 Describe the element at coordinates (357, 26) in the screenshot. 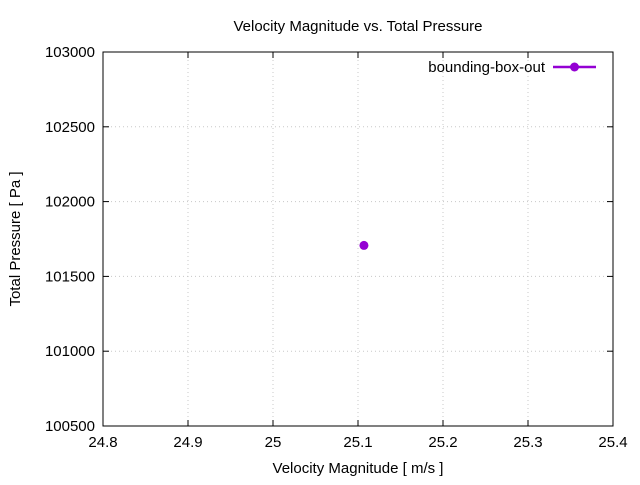

I see `chart-title: Velocity Magnitude vs. Total Pressure` at that location.